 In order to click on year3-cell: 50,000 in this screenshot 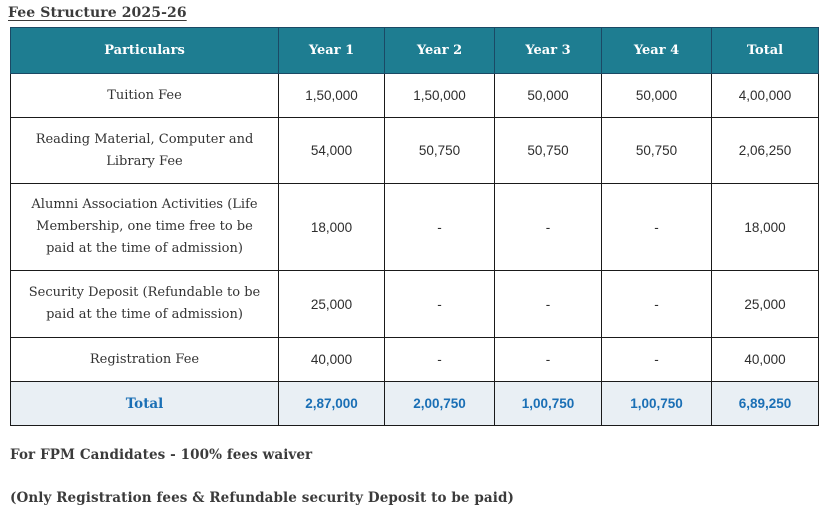, I will do `click(548, 95)`.